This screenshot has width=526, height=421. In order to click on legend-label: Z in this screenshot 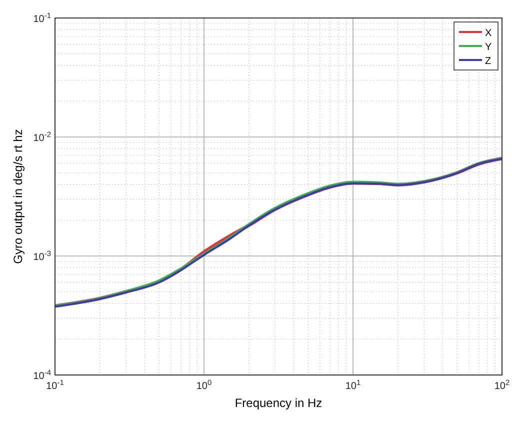, I will do `click(488, 61)`.